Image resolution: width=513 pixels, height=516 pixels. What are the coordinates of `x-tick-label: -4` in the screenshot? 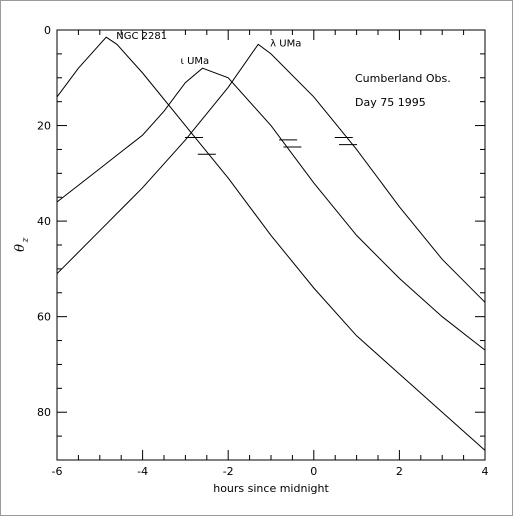 It's located at (142, 471).